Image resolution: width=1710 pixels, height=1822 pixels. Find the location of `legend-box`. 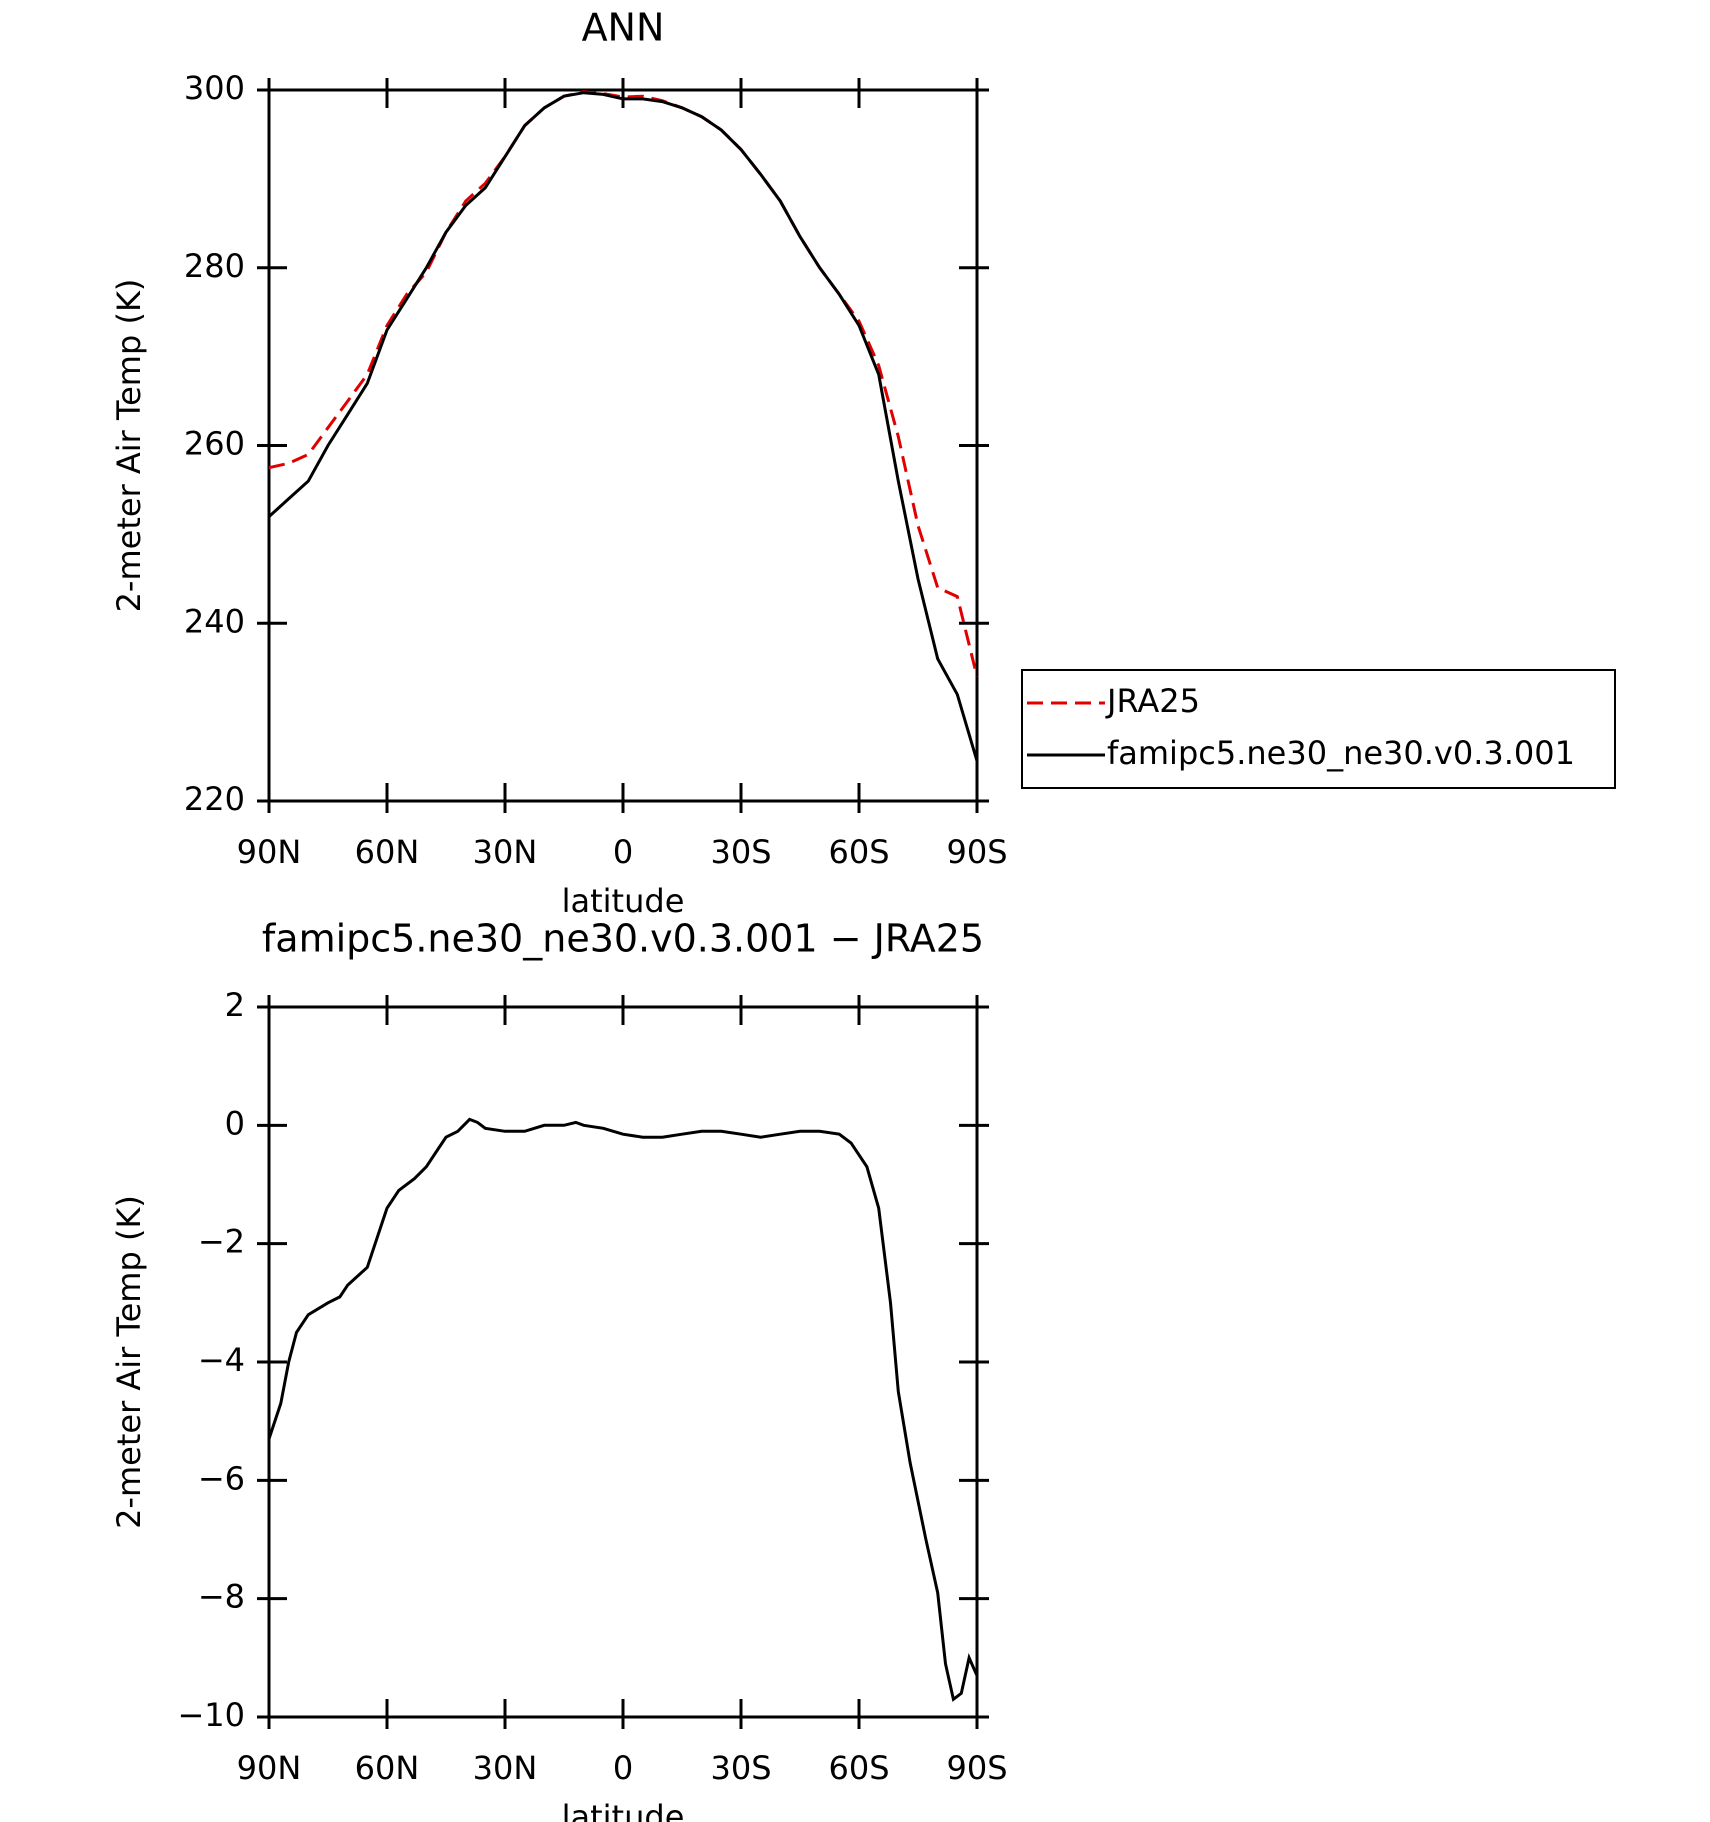

legend-box is located at coordinates (1318, 729).